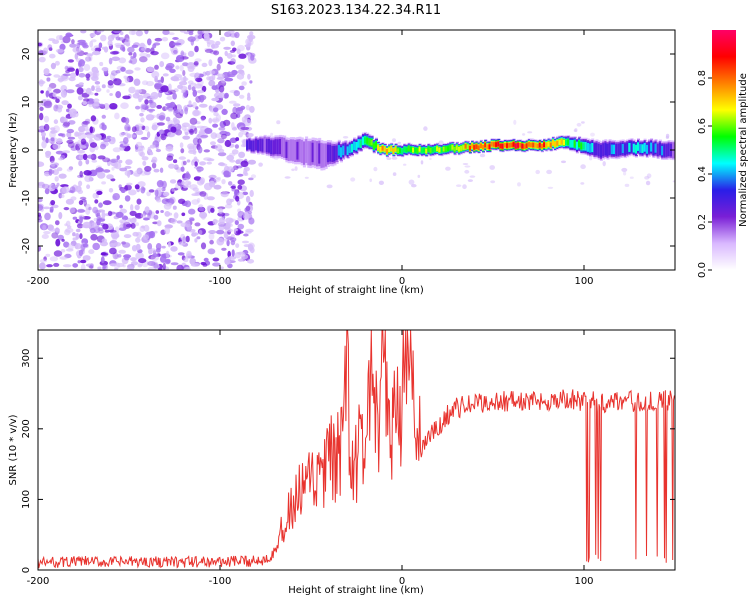 This screenshot has height=600, width=750. What do you see at coordinates (13, 150) in the screenshot?
I see `heatmap-y-axis-label: Frequency (Hz)` at bounding box center [13, 150].